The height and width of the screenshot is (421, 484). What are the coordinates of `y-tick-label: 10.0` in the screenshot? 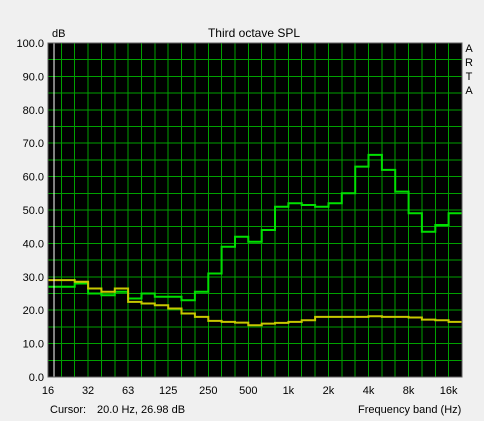 It's located at (33, 345).